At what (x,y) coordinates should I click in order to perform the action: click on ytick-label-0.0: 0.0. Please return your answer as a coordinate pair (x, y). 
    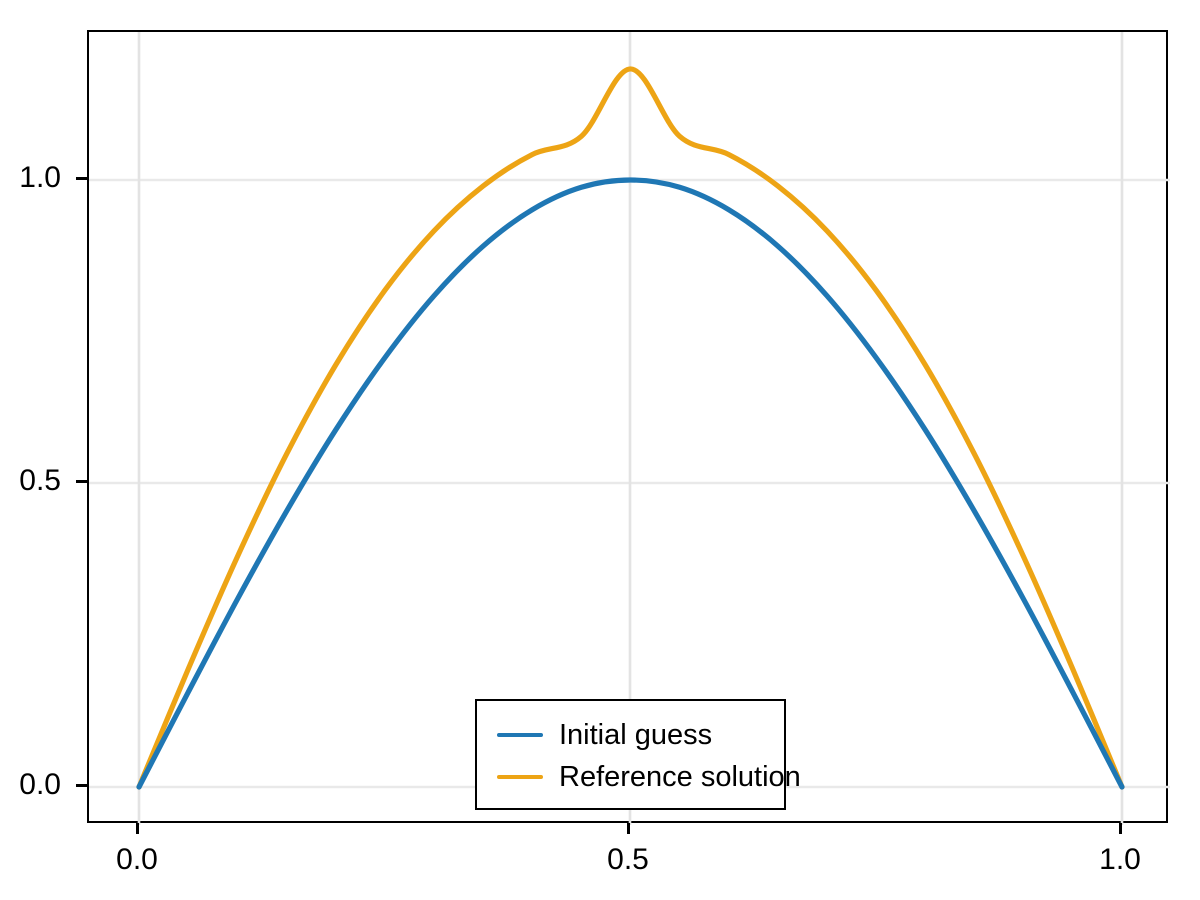
    Looking at the image, I should click on (40, 784).